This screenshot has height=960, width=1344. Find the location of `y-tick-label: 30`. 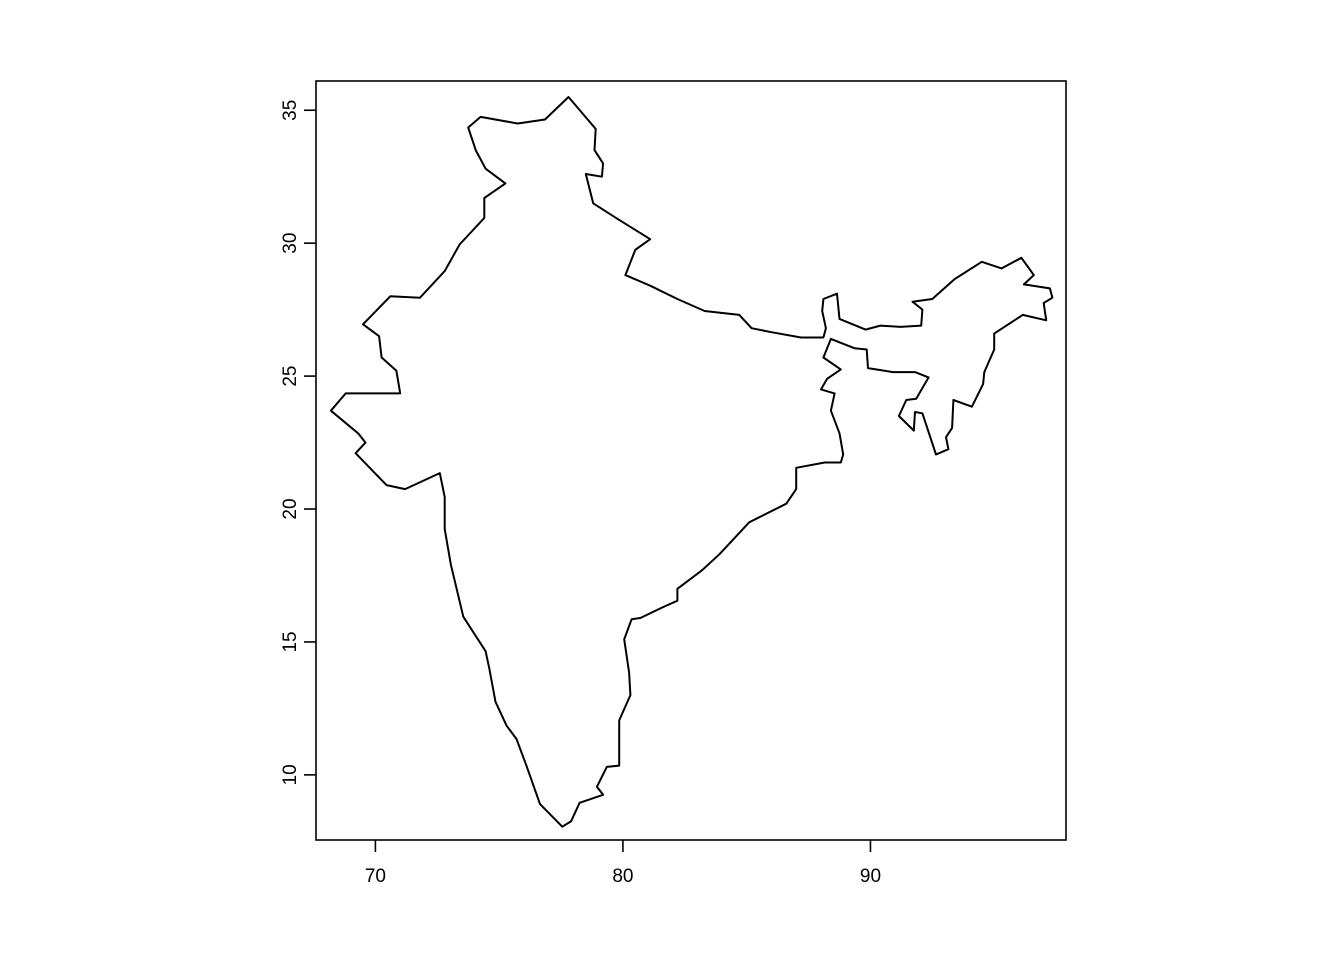

y-tick-label: 30 is located at coordinates (290, 243).